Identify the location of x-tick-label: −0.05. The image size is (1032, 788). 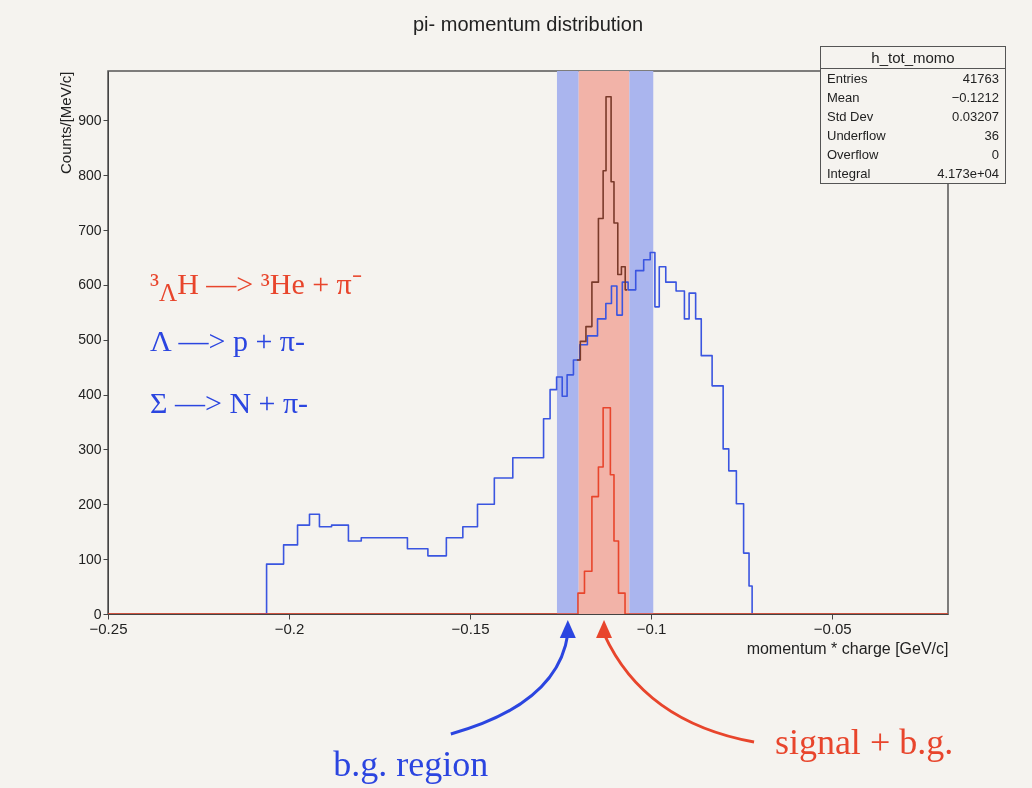
(832, 628).